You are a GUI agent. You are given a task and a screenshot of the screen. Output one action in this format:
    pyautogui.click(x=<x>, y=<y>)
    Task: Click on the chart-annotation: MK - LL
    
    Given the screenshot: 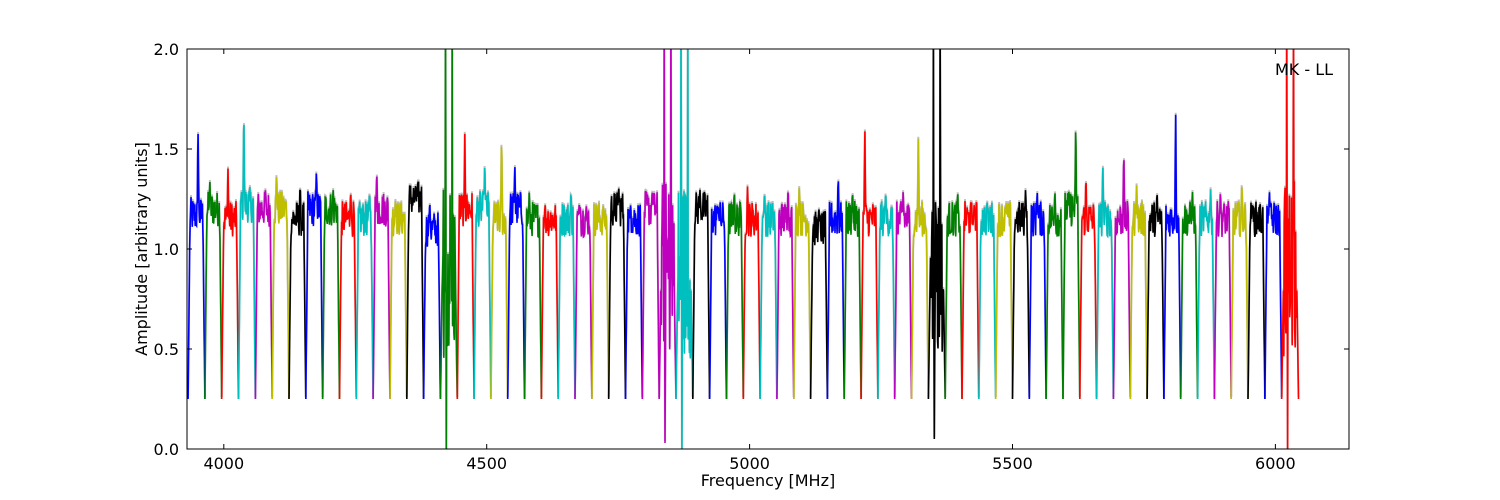 What is the action you would take?
    pyautogui.click(x=1304, y=69)
    